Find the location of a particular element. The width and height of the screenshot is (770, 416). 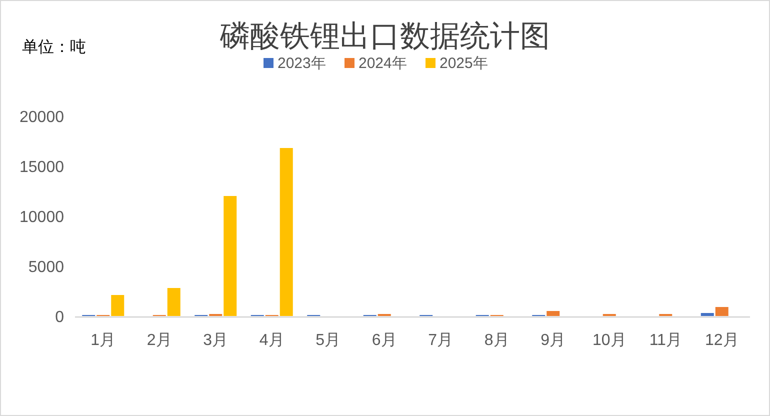

x-tick-label: 9月 is located at coordinates (553, 340).